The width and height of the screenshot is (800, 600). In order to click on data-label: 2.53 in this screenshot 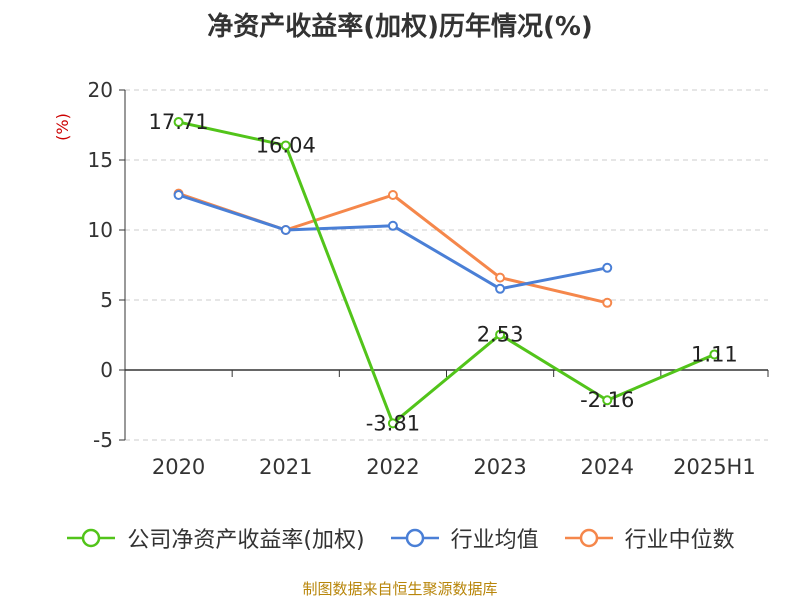, I will do `click(500, 335)`.